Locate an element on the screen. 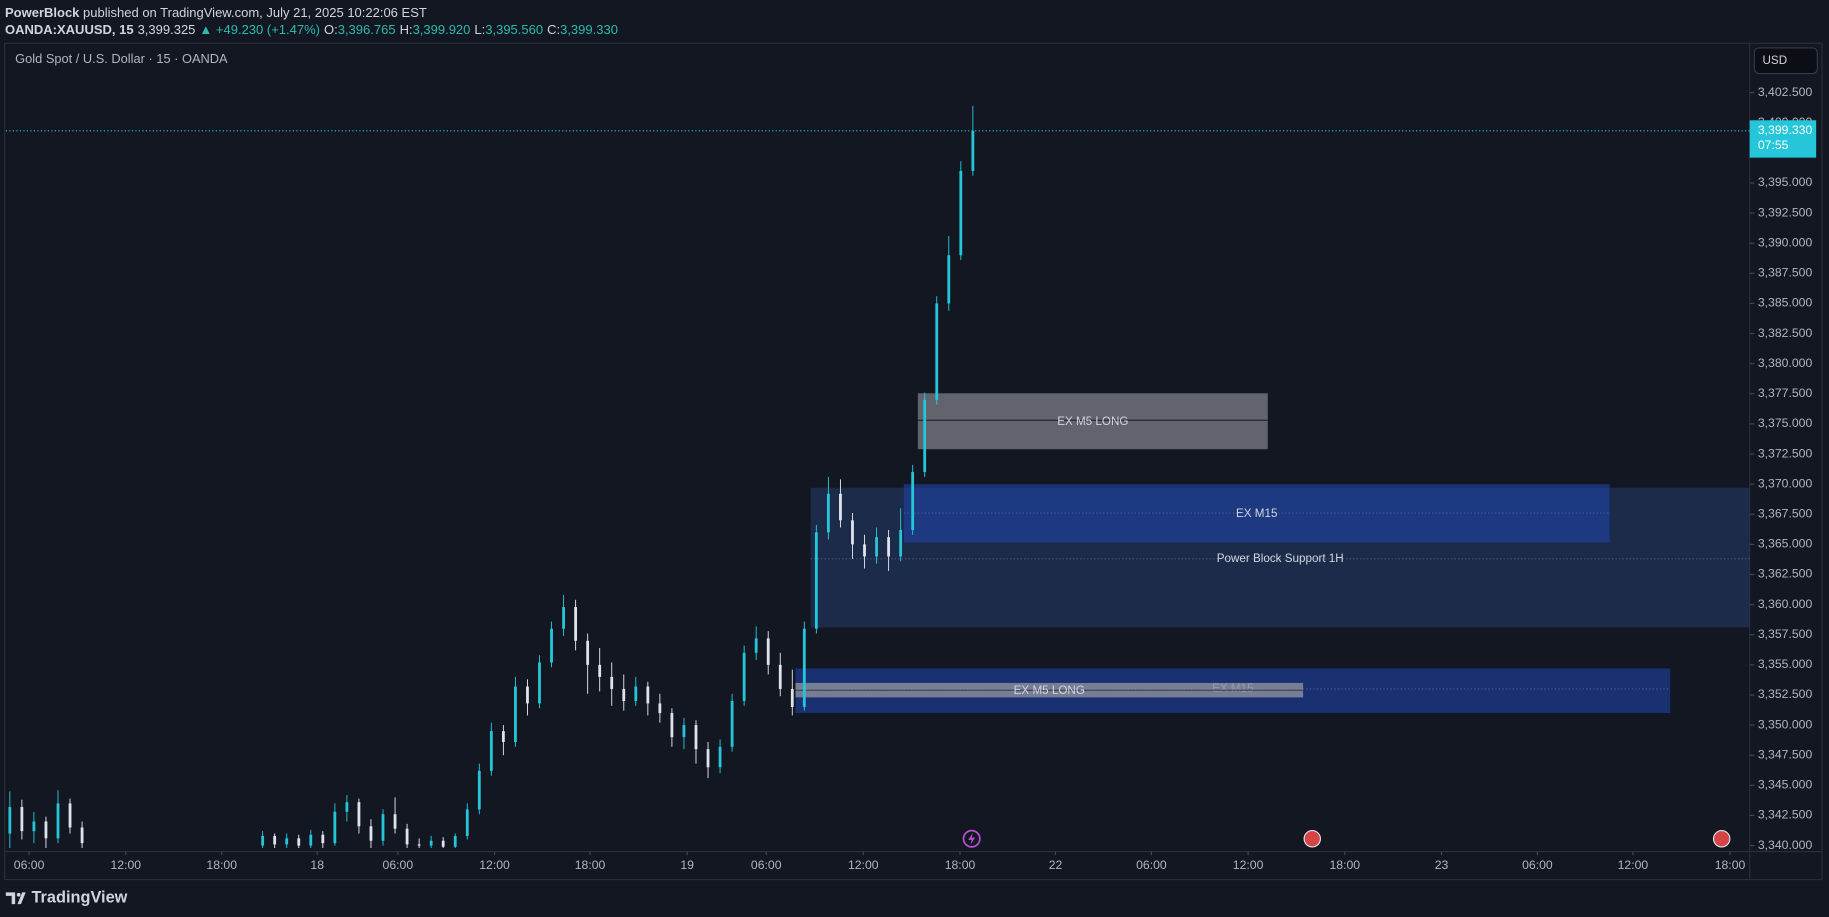  last-price-tag is located at coordinates (1783, 139).